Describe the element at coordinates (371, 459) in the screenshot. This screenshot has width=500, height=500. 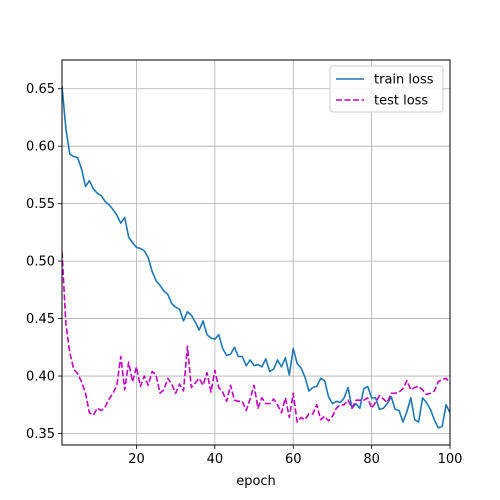
I see `x-tick-label: 80` at that location.